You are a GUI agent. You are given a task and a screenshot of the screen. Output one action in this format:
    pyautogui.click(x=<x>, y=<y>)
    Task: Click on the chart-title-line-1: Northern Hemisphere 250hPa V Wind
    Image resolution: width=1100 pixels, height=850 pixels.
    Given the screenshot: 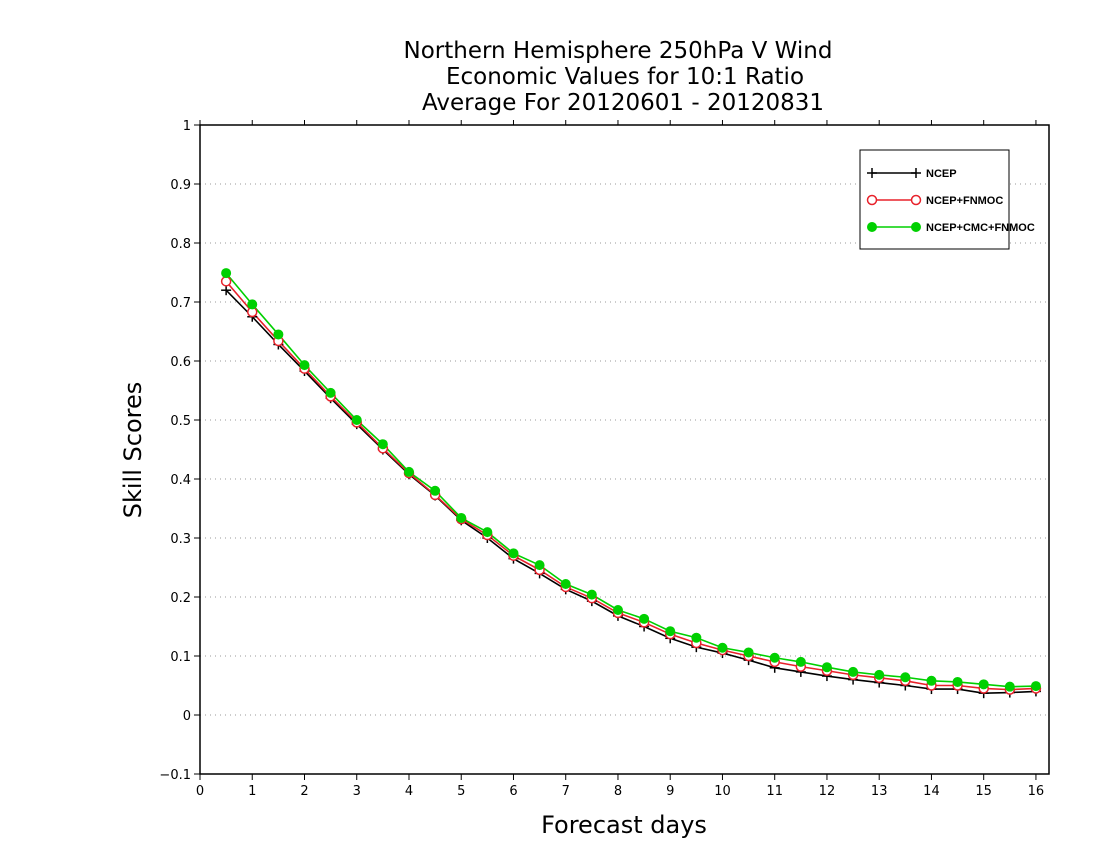 What is the action you would take?
    pyautogui.click(x=618, y=51)
    